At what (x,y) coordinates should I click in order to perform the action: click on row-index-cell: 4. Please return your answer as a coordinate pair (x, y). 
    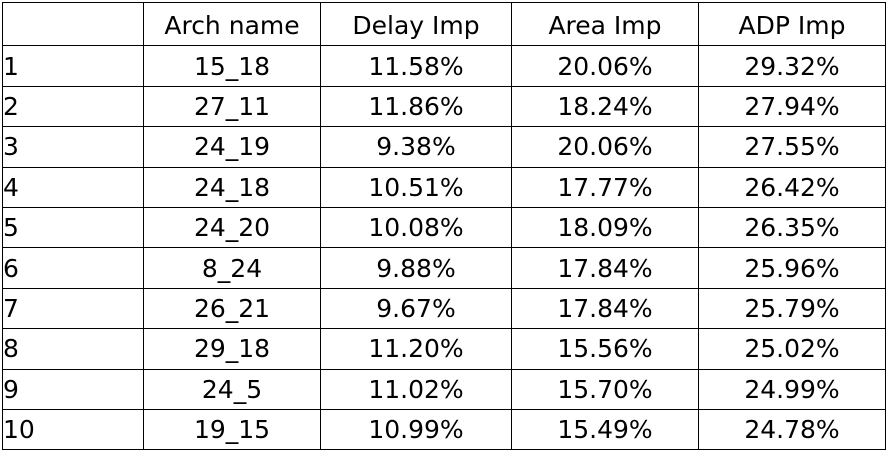
    Looking at the image, I should click on (73, 187).